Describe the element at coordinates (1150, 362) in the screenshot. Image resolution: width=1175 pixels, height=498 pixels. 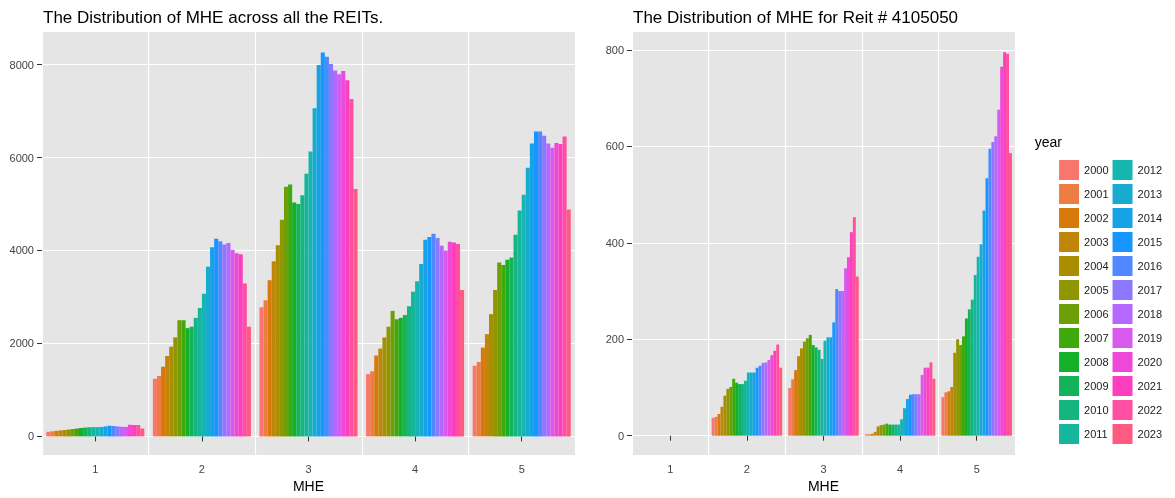
I see `legend-label: 2020` at that location.